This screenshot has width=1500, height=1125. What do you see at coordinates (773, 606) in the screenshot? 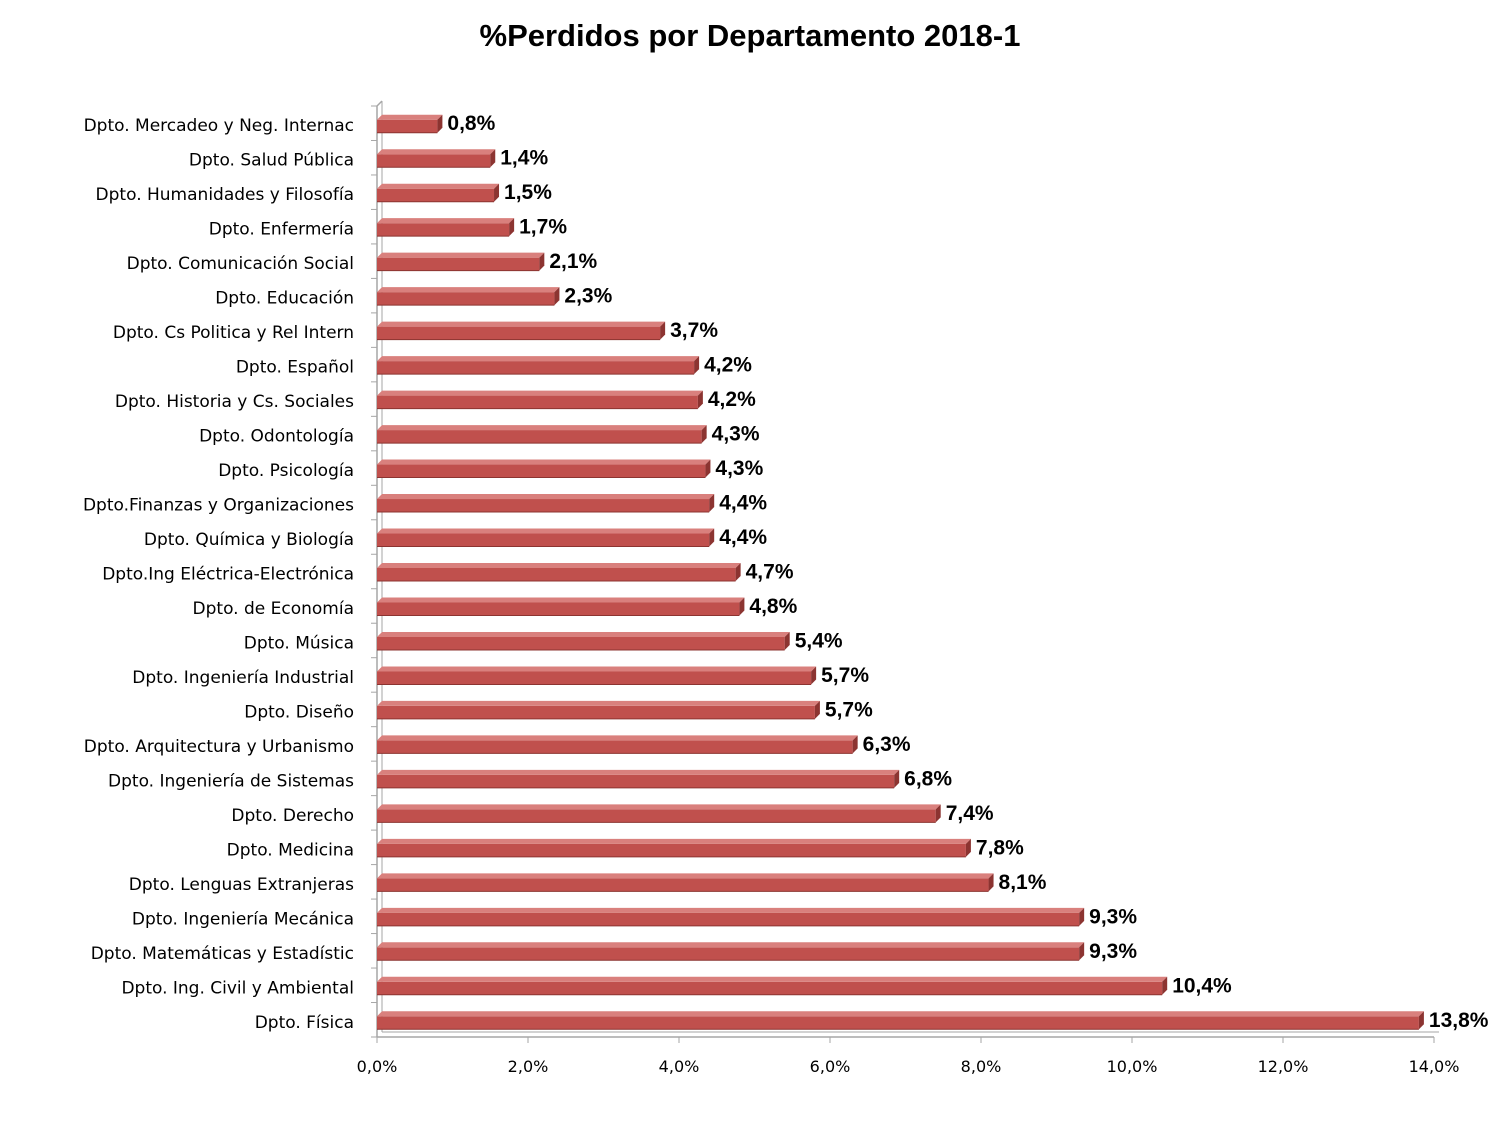
I see `data-label: 4,8%` at bounding box center [773, 606].